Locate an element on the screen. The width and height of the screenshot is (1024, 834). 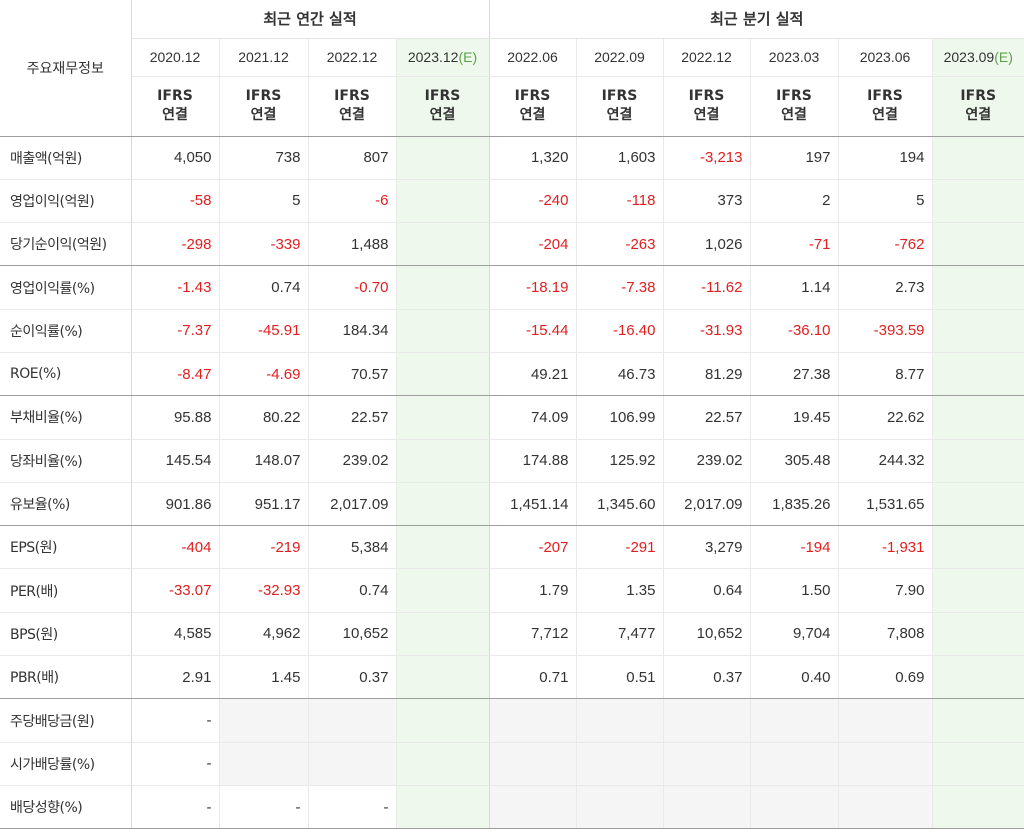
annual-value-cell: 239.02 is located at coordinates (351, 461).